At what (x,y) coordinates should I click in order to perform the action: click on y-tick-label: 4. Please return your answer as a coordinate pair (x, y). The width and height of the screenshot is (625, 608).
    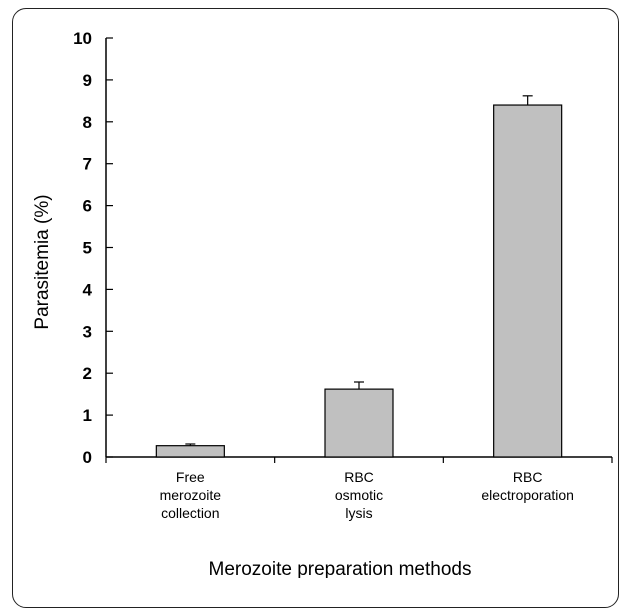
    Looking at the image, I should click on (88, 289).